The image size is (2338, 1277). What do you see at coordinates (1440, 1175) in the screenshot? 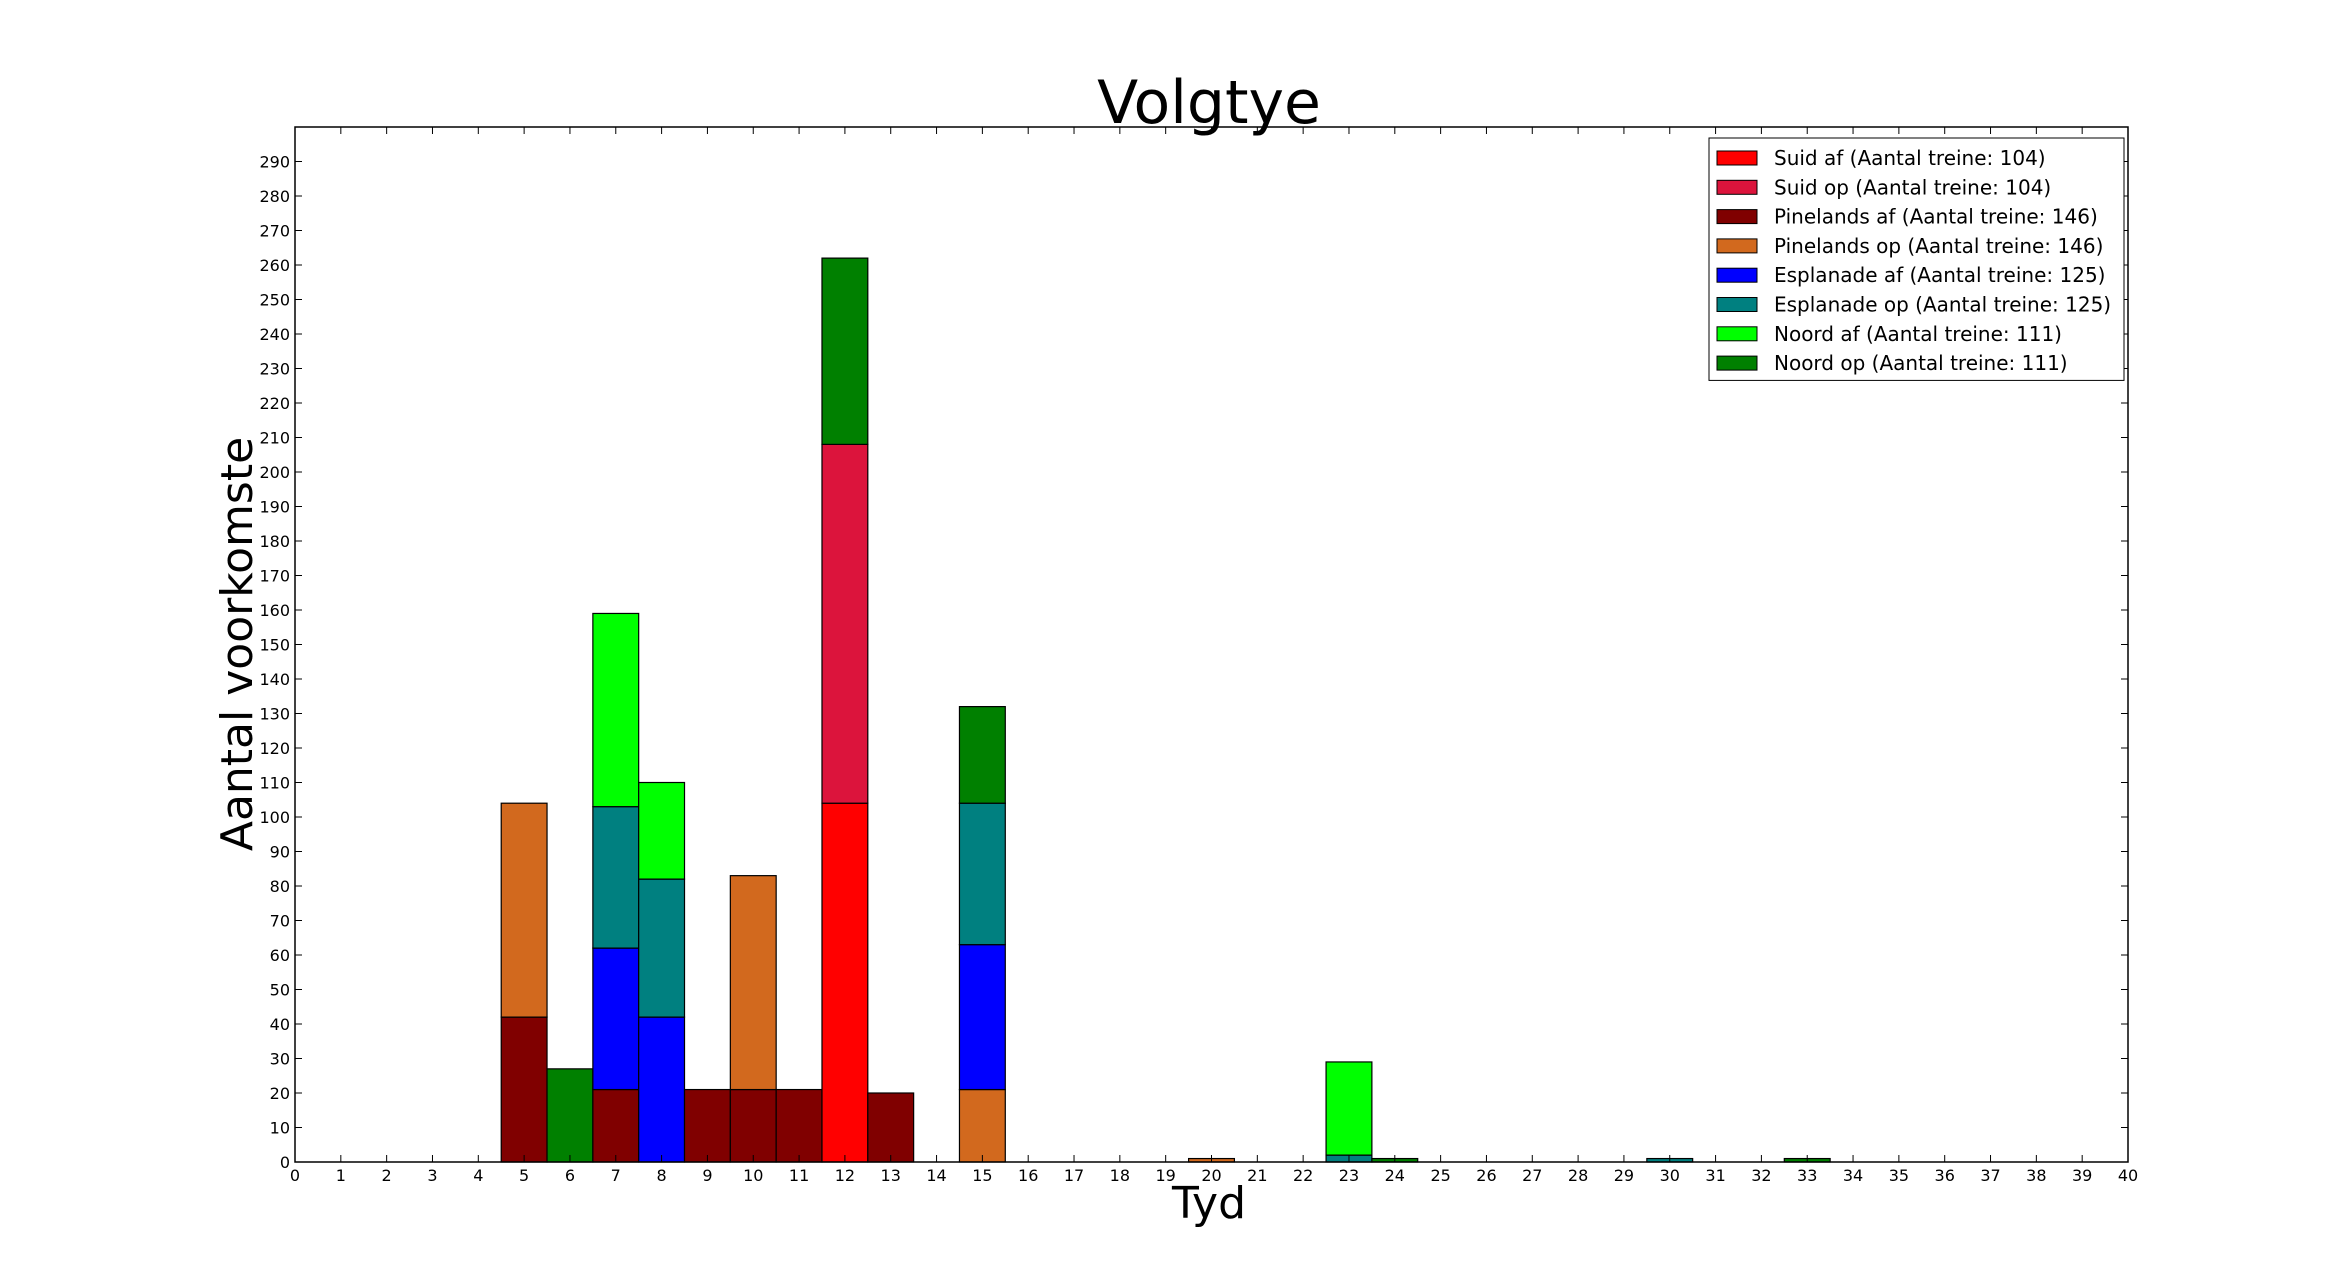
I see `x-tick-label: 25` at bounding box center [1440, 1175].